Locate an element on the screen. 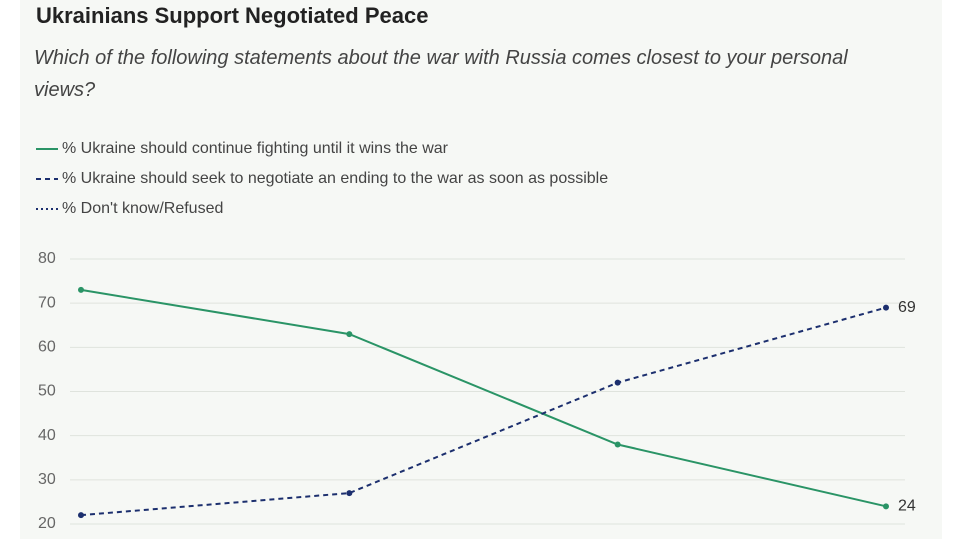 This screenshot has width=958, height=539. y-tick-label: 20 is located at coordinates (47, 523).